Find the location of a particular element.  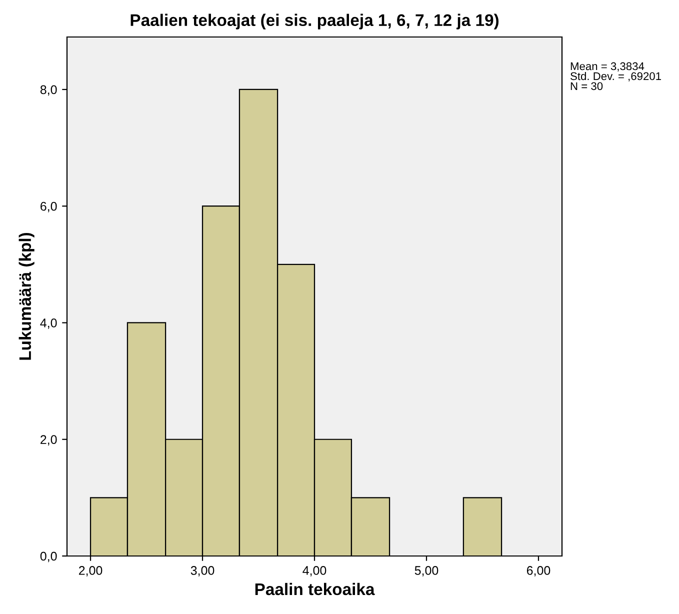

y-tick-label: 8,0 is located at coordinates (48, 90).